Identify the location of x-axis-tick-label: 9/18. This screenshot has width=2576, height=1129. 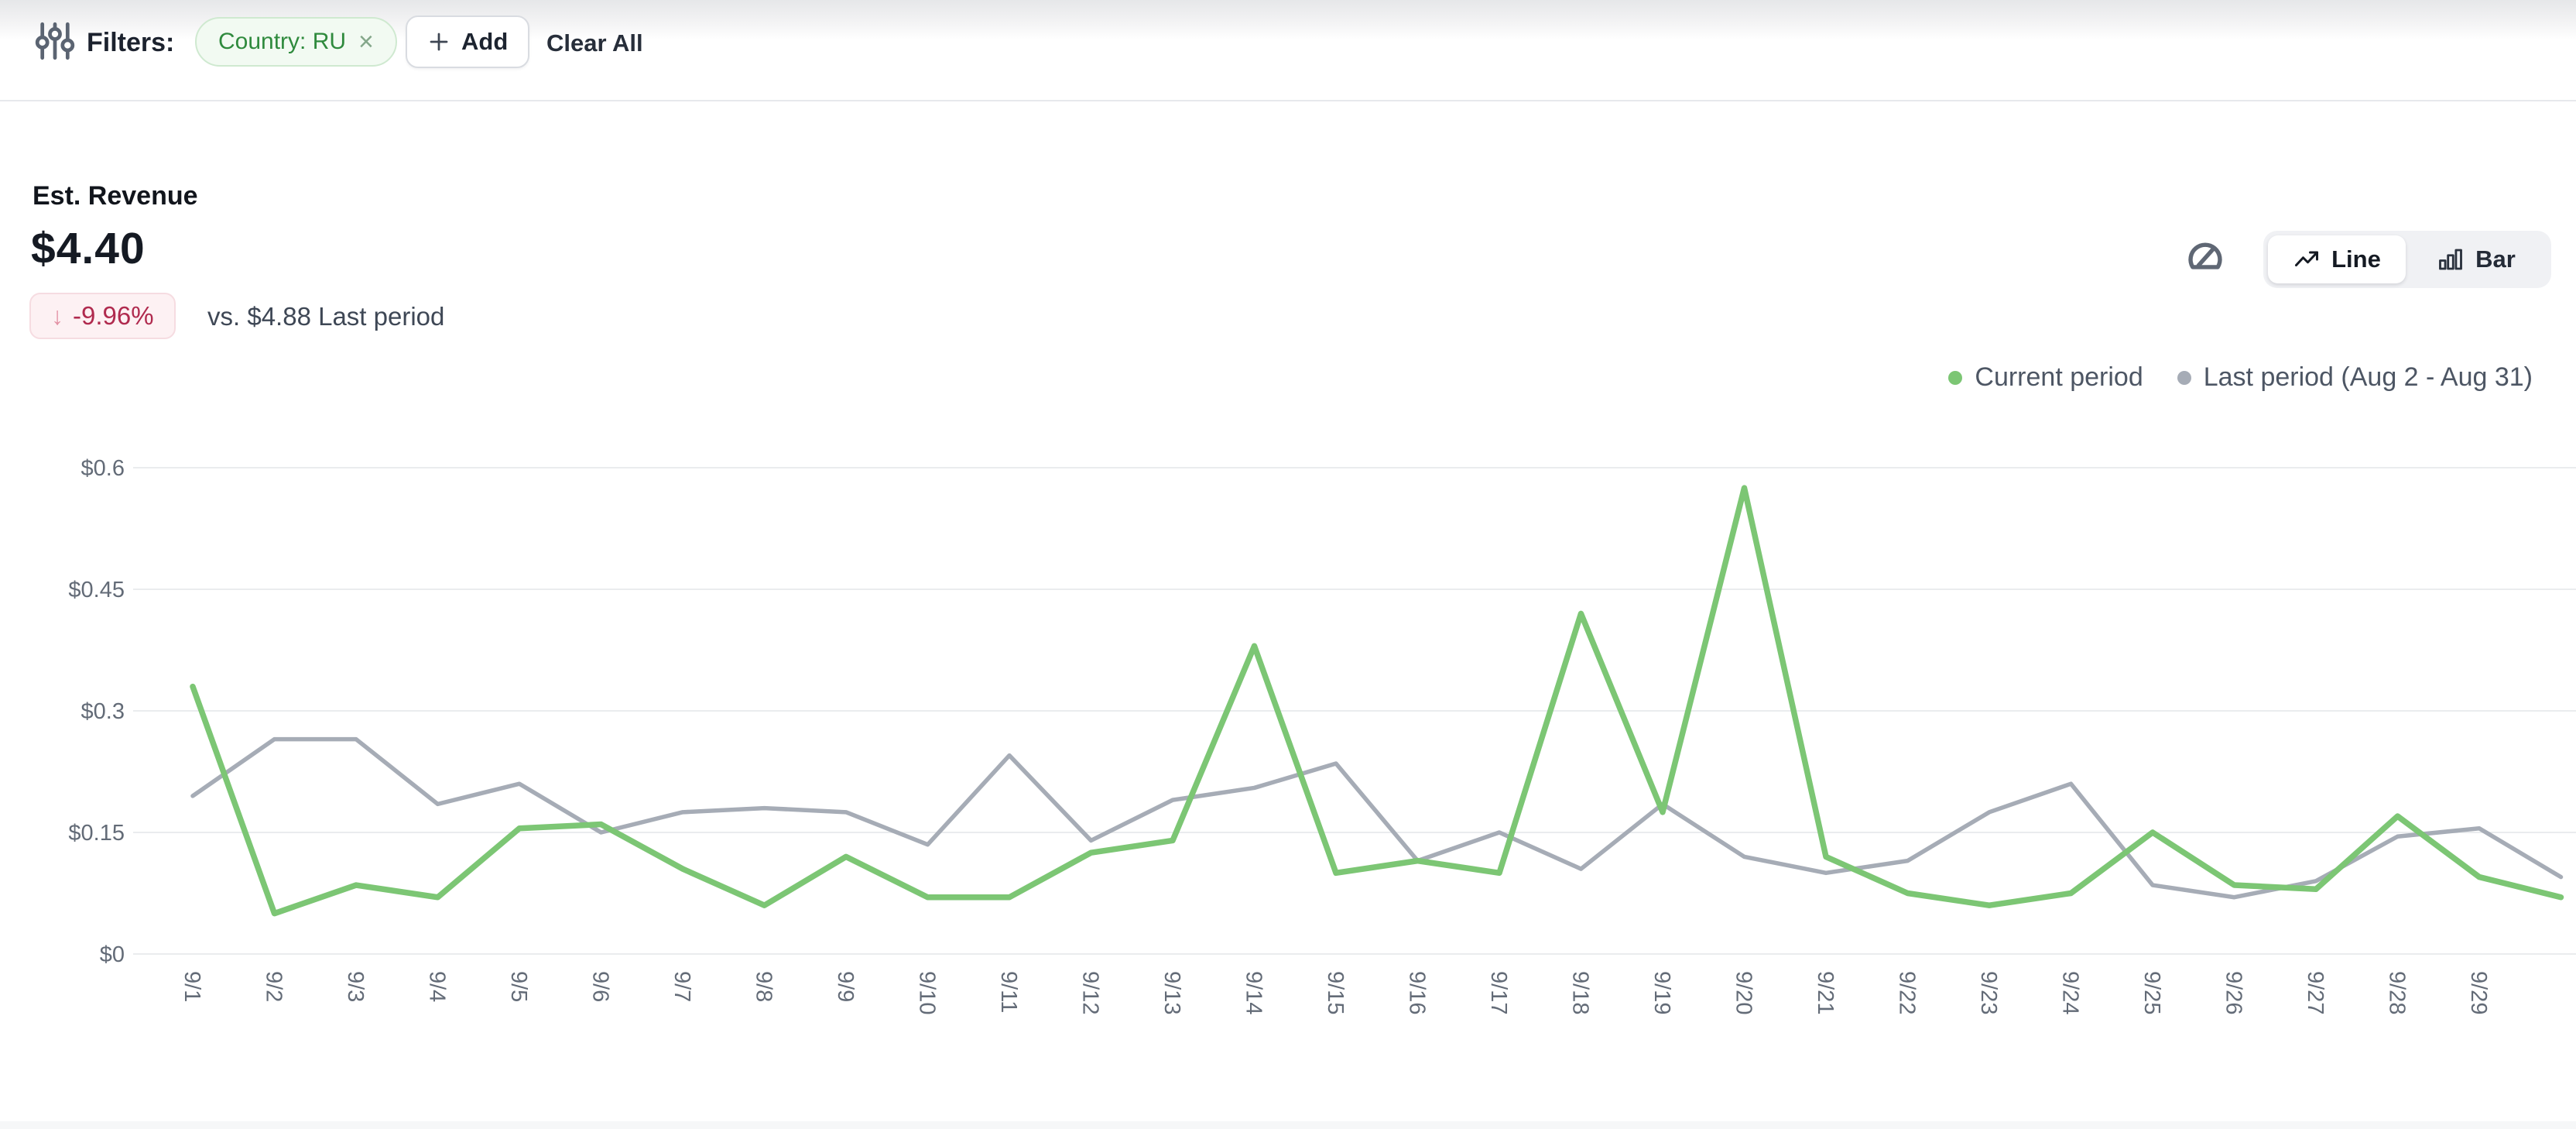
(1580, 992).